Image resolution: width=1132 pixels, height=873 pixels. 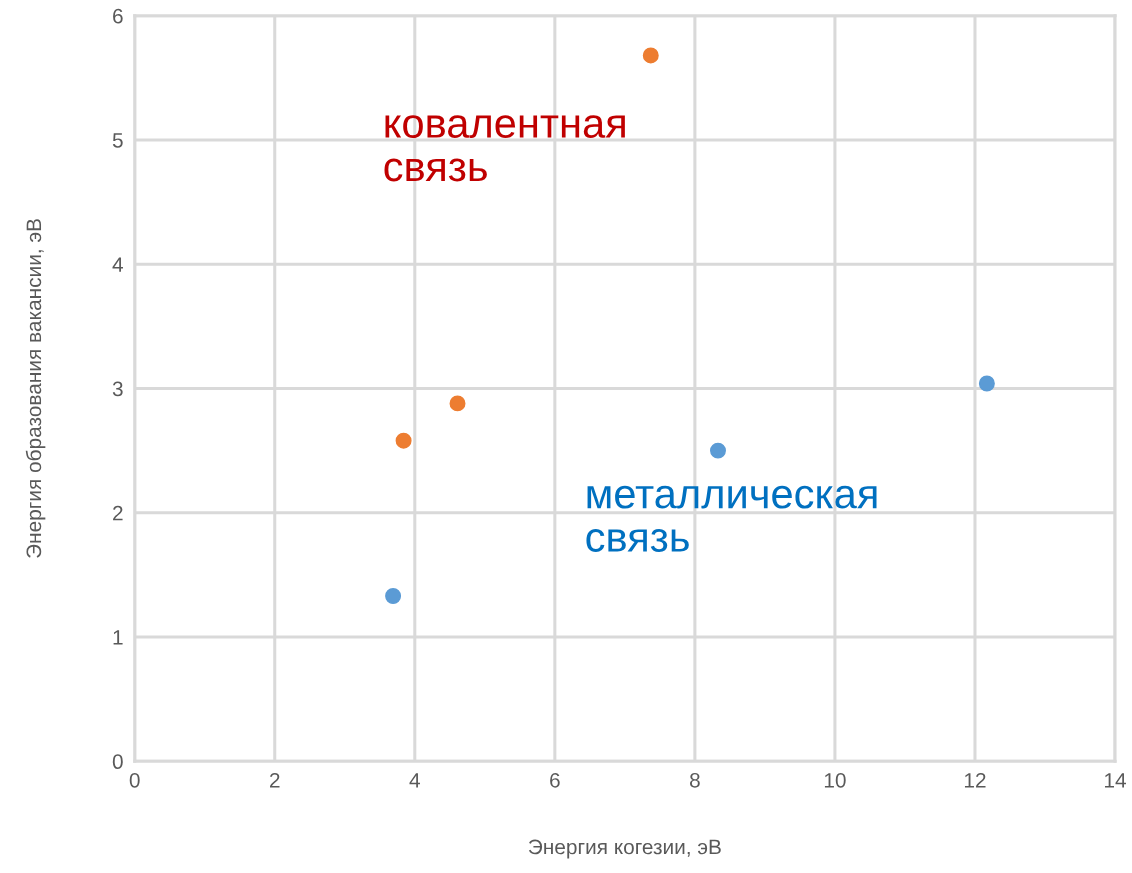 What do you see at coordinates (118, 637) in the screenshot?
I see `y-tick-label: 1` at bounding box center [118, 637].